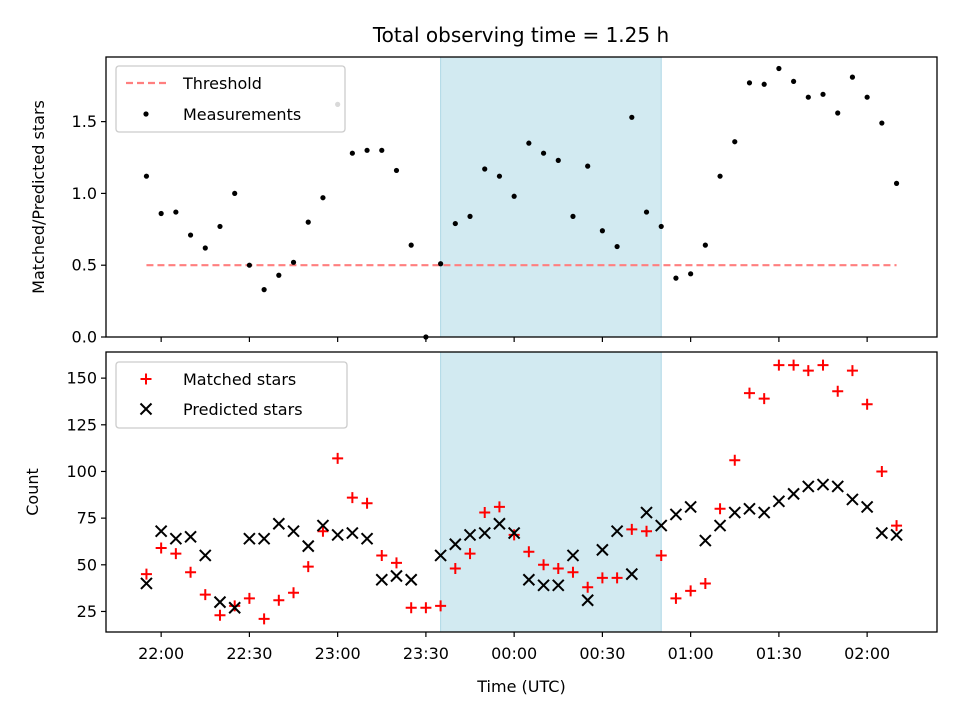 Image resolution: width=960 pixels, height=720 pixels. Describe the element at coordinates (602, 653) in the screenshot. I see `x-tick-label: 00:30` at that location.